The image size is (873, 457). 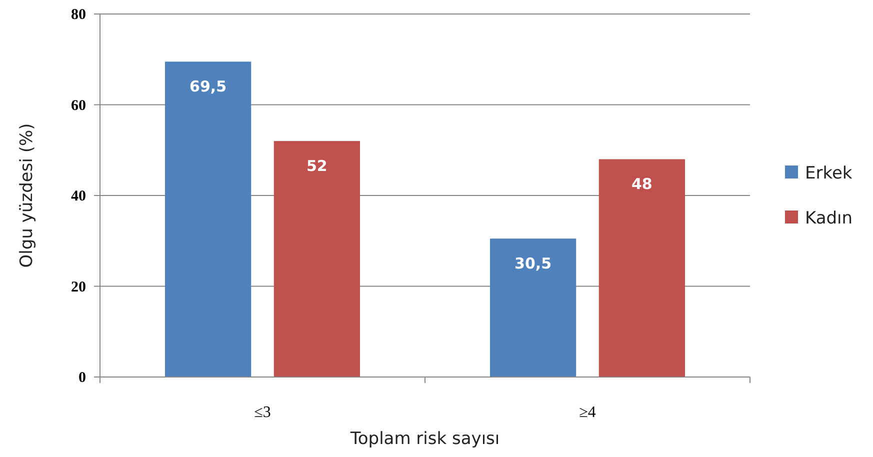 I want to click on legend-label: Erkek, so click(x=828, y=174).